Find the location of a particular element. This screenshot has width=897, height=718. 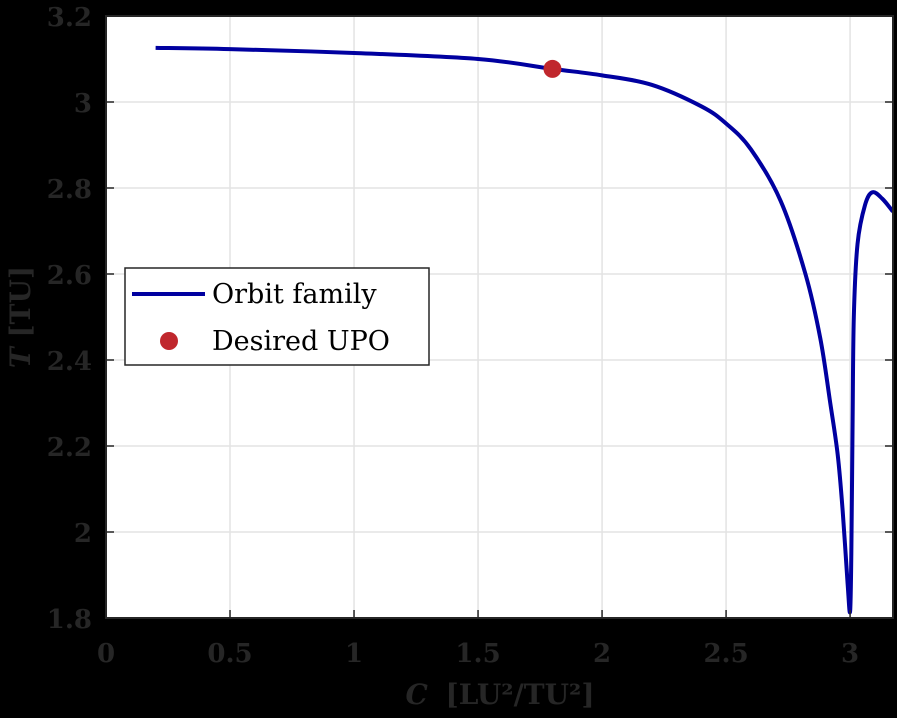

y-tick-label: 2.6 is located at coordinates (69, 276).